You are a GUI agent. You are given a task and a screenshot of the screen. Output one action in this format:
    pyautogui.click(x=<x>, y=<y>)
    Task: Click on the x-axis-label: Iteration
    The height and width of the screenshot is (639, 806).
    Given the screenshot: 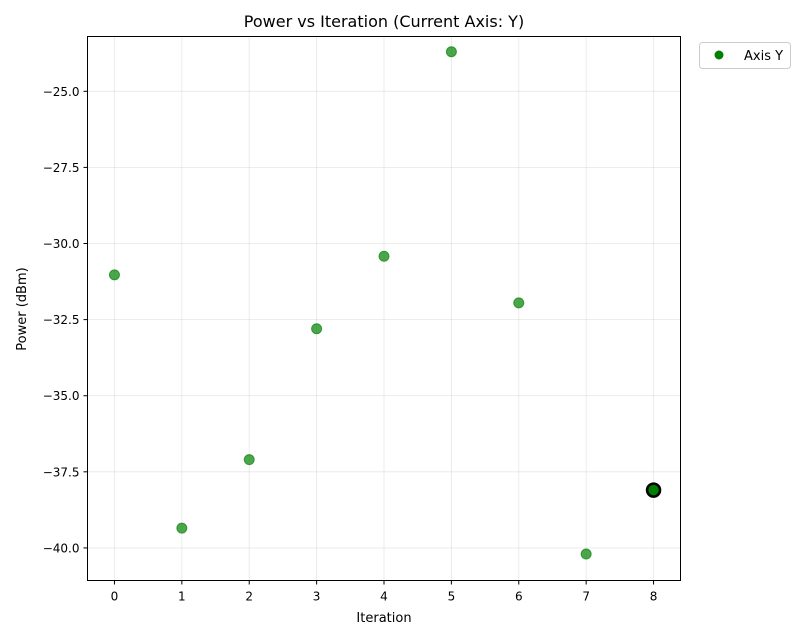 What is the action you would take?
    pyautogui.click(x=383, y=618)
    